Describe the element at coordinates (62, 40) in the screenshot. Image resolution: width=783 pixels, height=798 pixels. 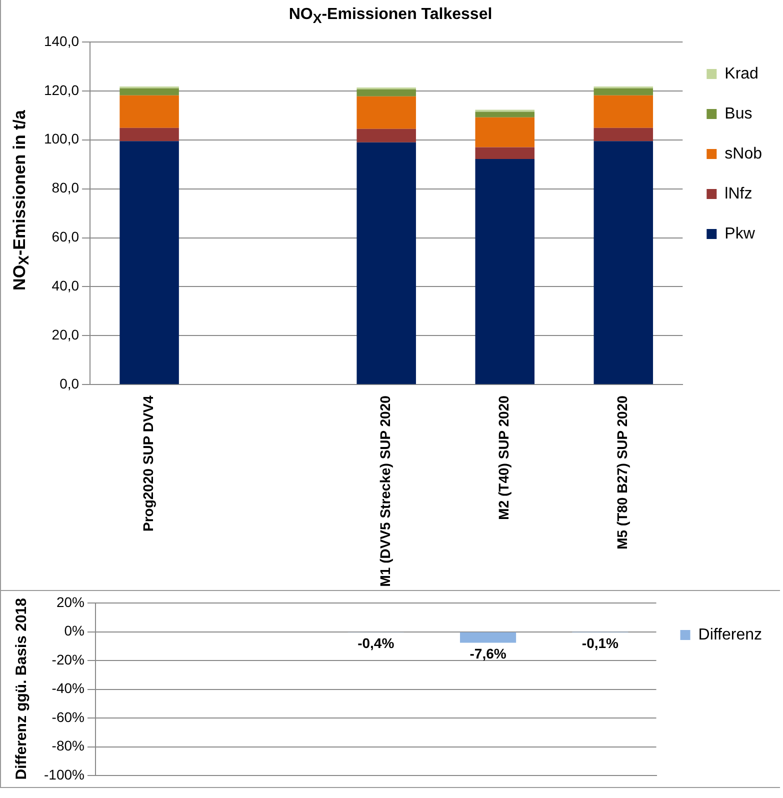
I see `y-tick-label: 140,0` at that location.